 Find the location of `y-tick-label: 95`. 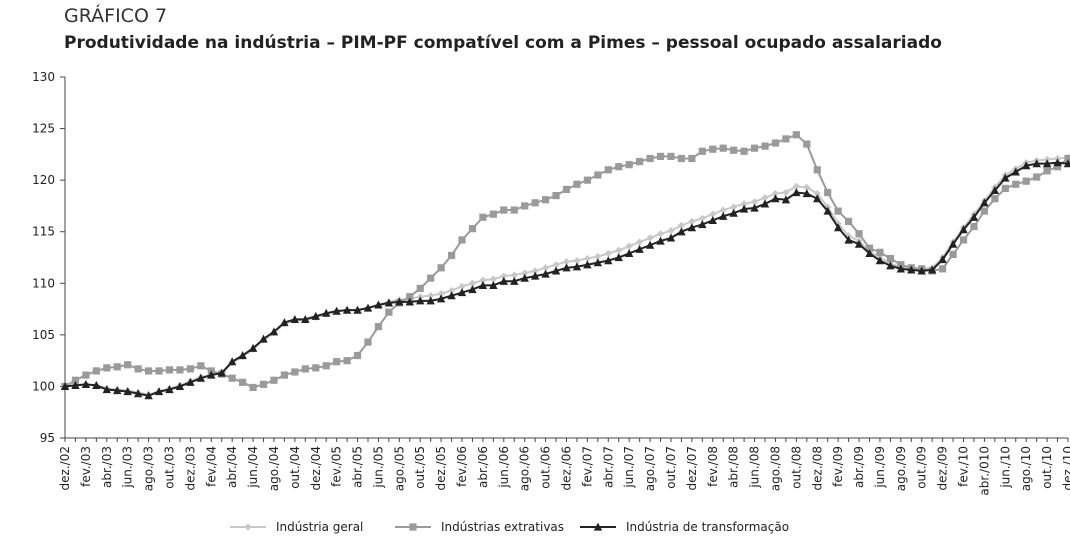

y-tick-label: 95 is located at coordinates (47, 438).